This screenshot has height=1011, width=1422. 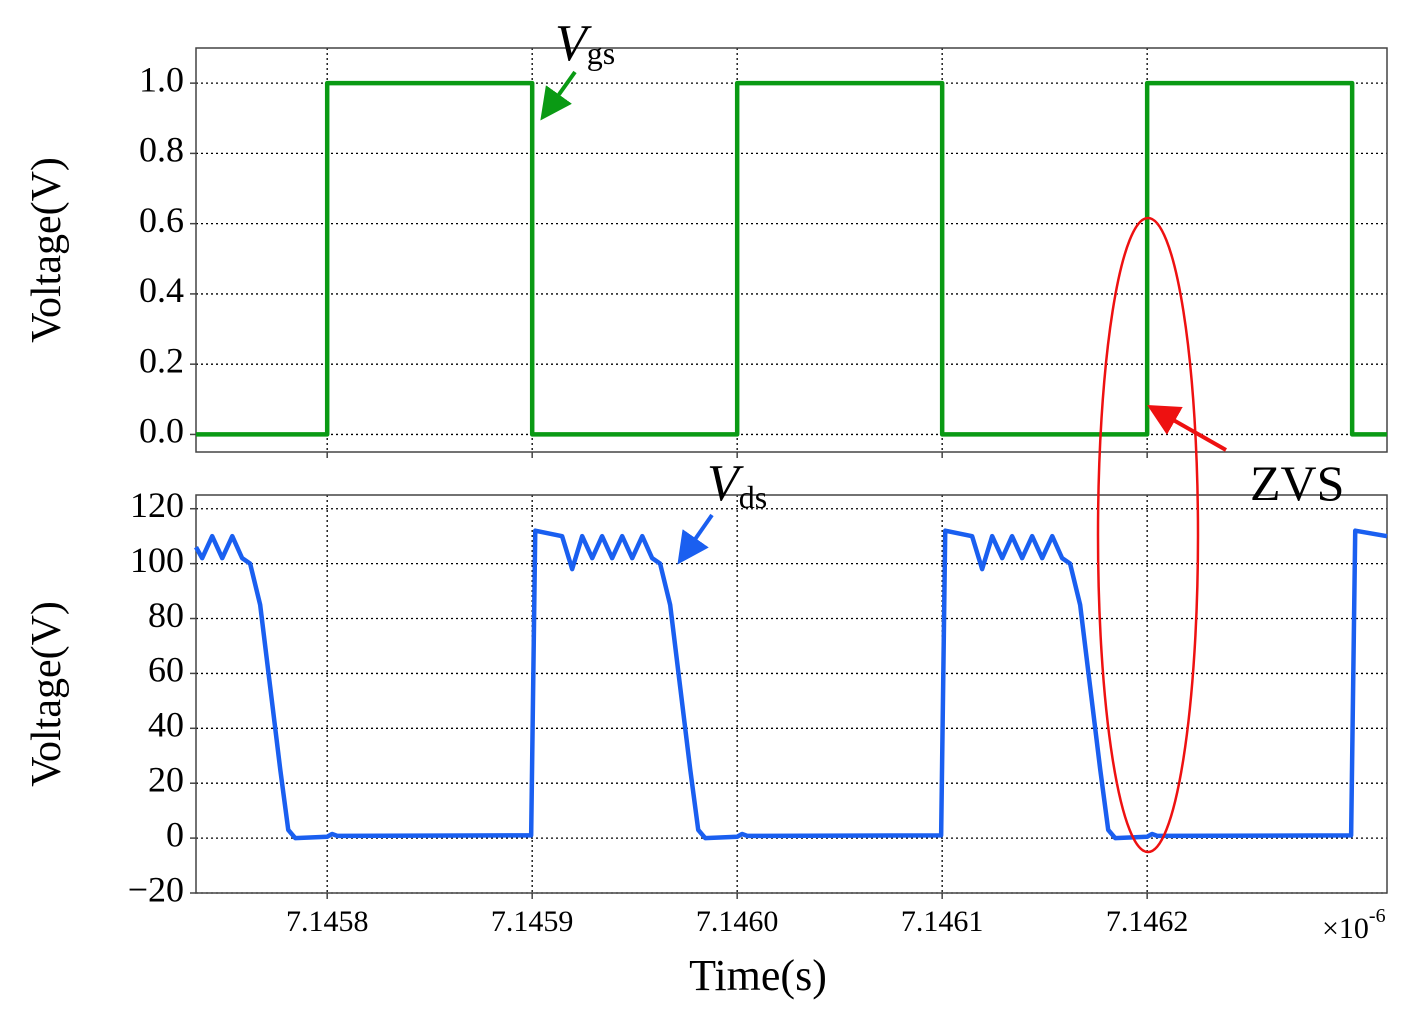 I want to click on y-tick-label: 0.2, so click(x=161, y=360).